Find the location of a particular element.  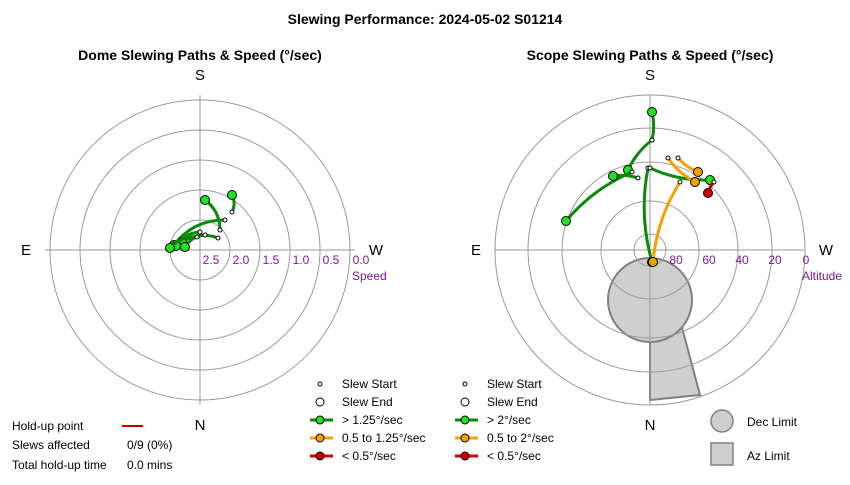

total-holdup-value: 0.0 mins is located at coordinates (149, 465).